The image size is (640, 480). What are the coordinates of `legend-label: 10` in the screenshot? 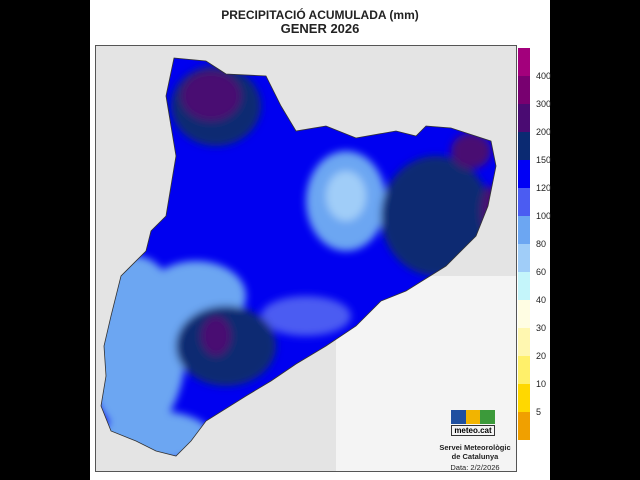 It's located at (541, 384).